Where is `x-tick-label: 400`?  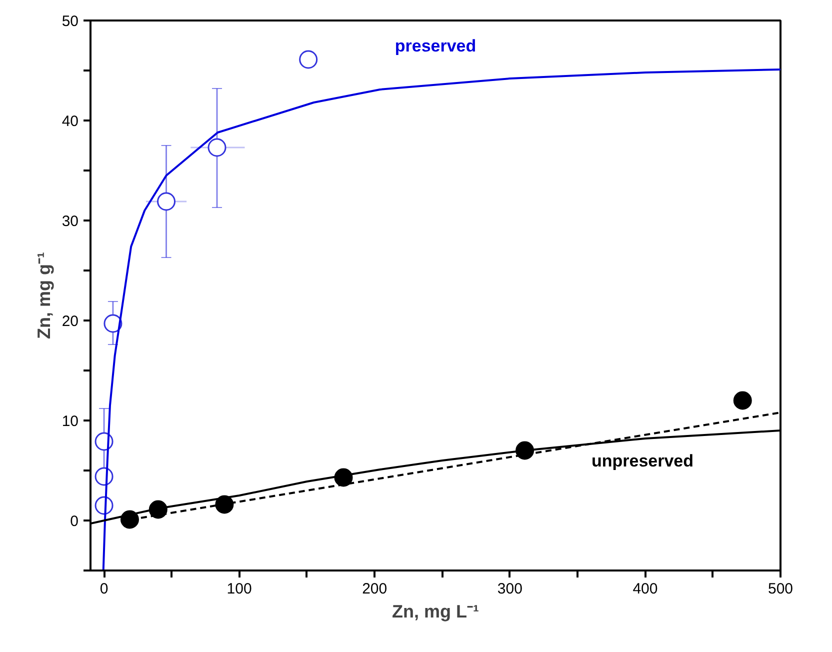 x-tick-label: 400 is located at coordinates (645, 589).